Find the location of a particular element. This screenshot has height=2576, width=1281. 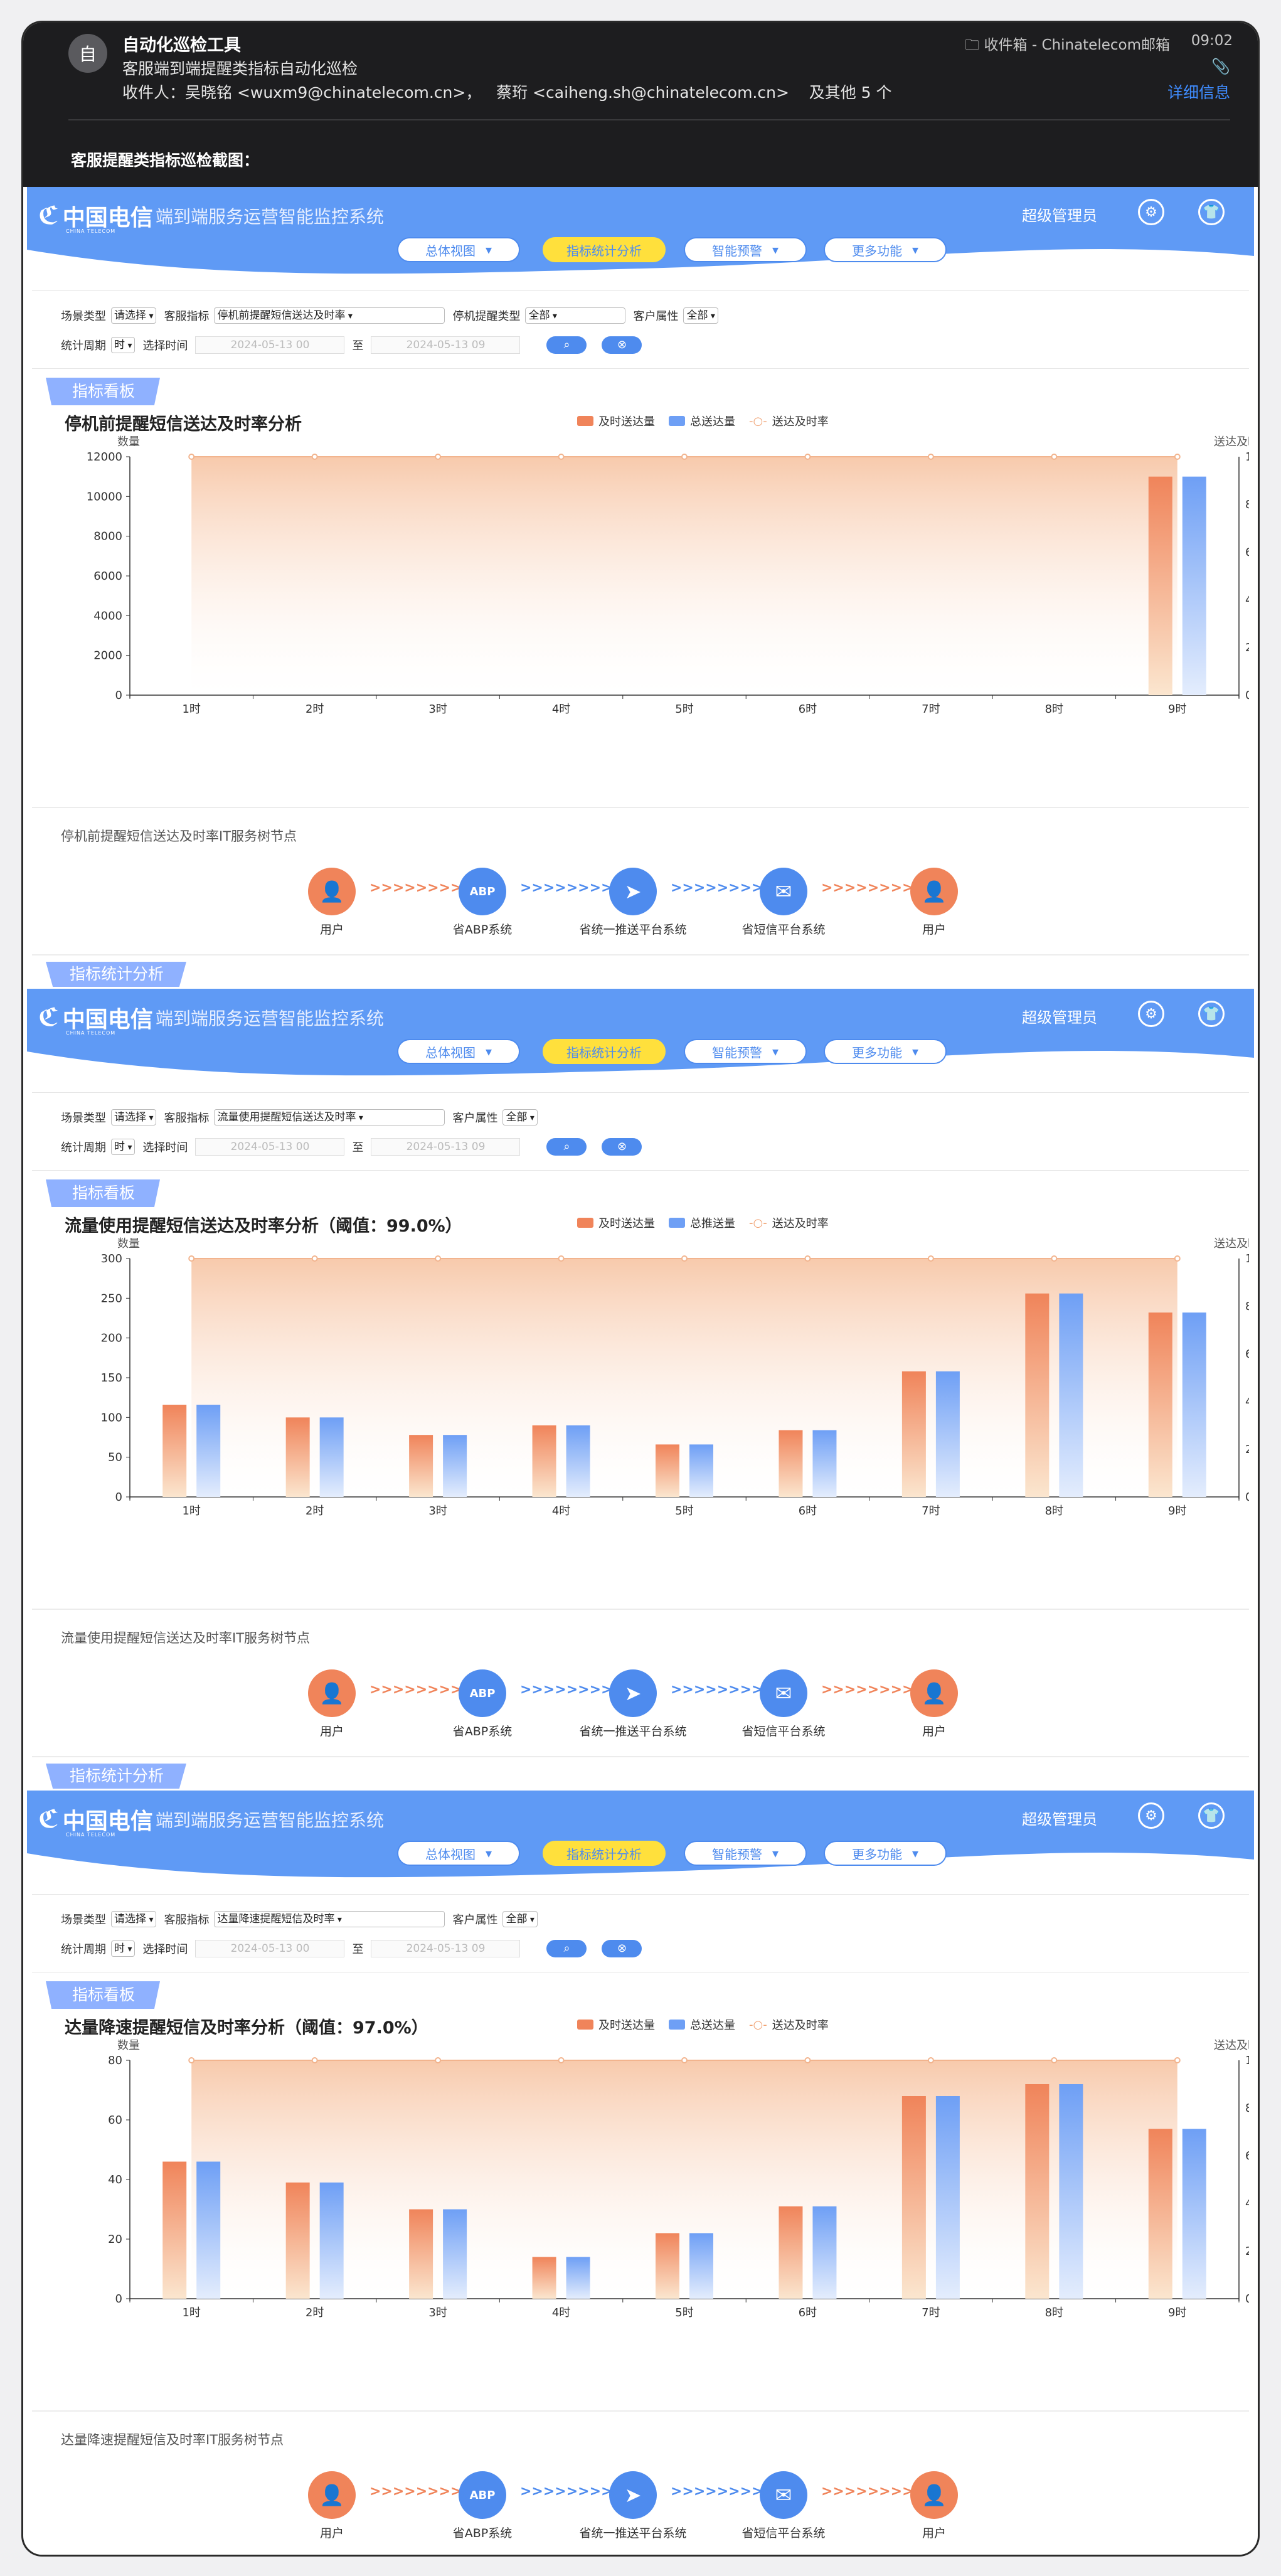

tree-title: 停机前提醒短信送达及时率IT服务树节点 is located at coordinates (179, 836).